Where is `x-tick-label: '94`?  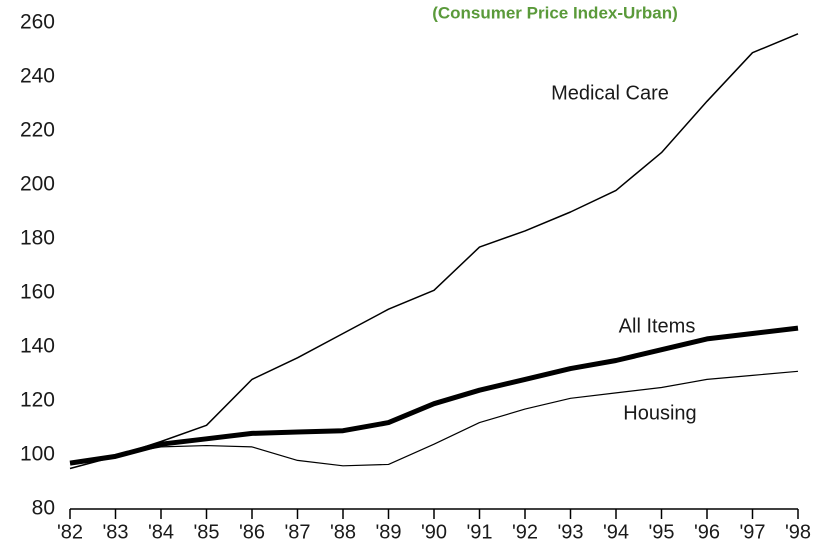 x-tick-label: '94 is located at coordinates (616, 532).